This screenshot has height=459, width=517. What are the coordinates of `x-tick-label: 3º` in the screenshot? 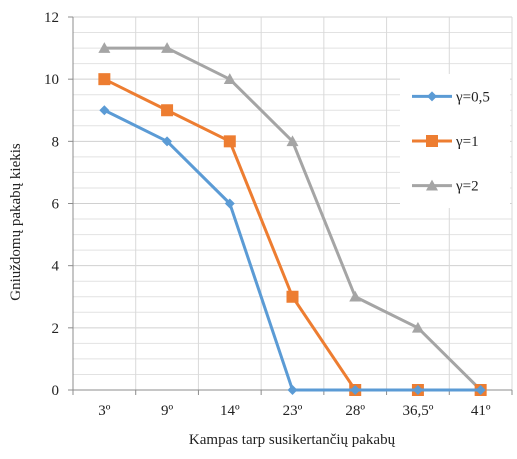 It's located at (104, 411).